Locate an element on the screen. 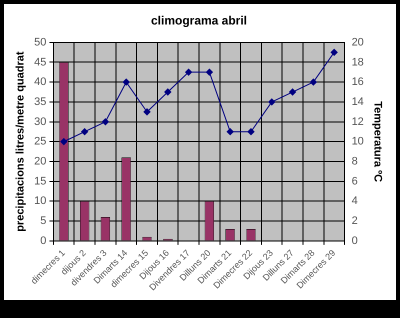 The width and height of the screenshot is (400, 318). y2-tick-label: 2 is located at coordinates (355, 221).